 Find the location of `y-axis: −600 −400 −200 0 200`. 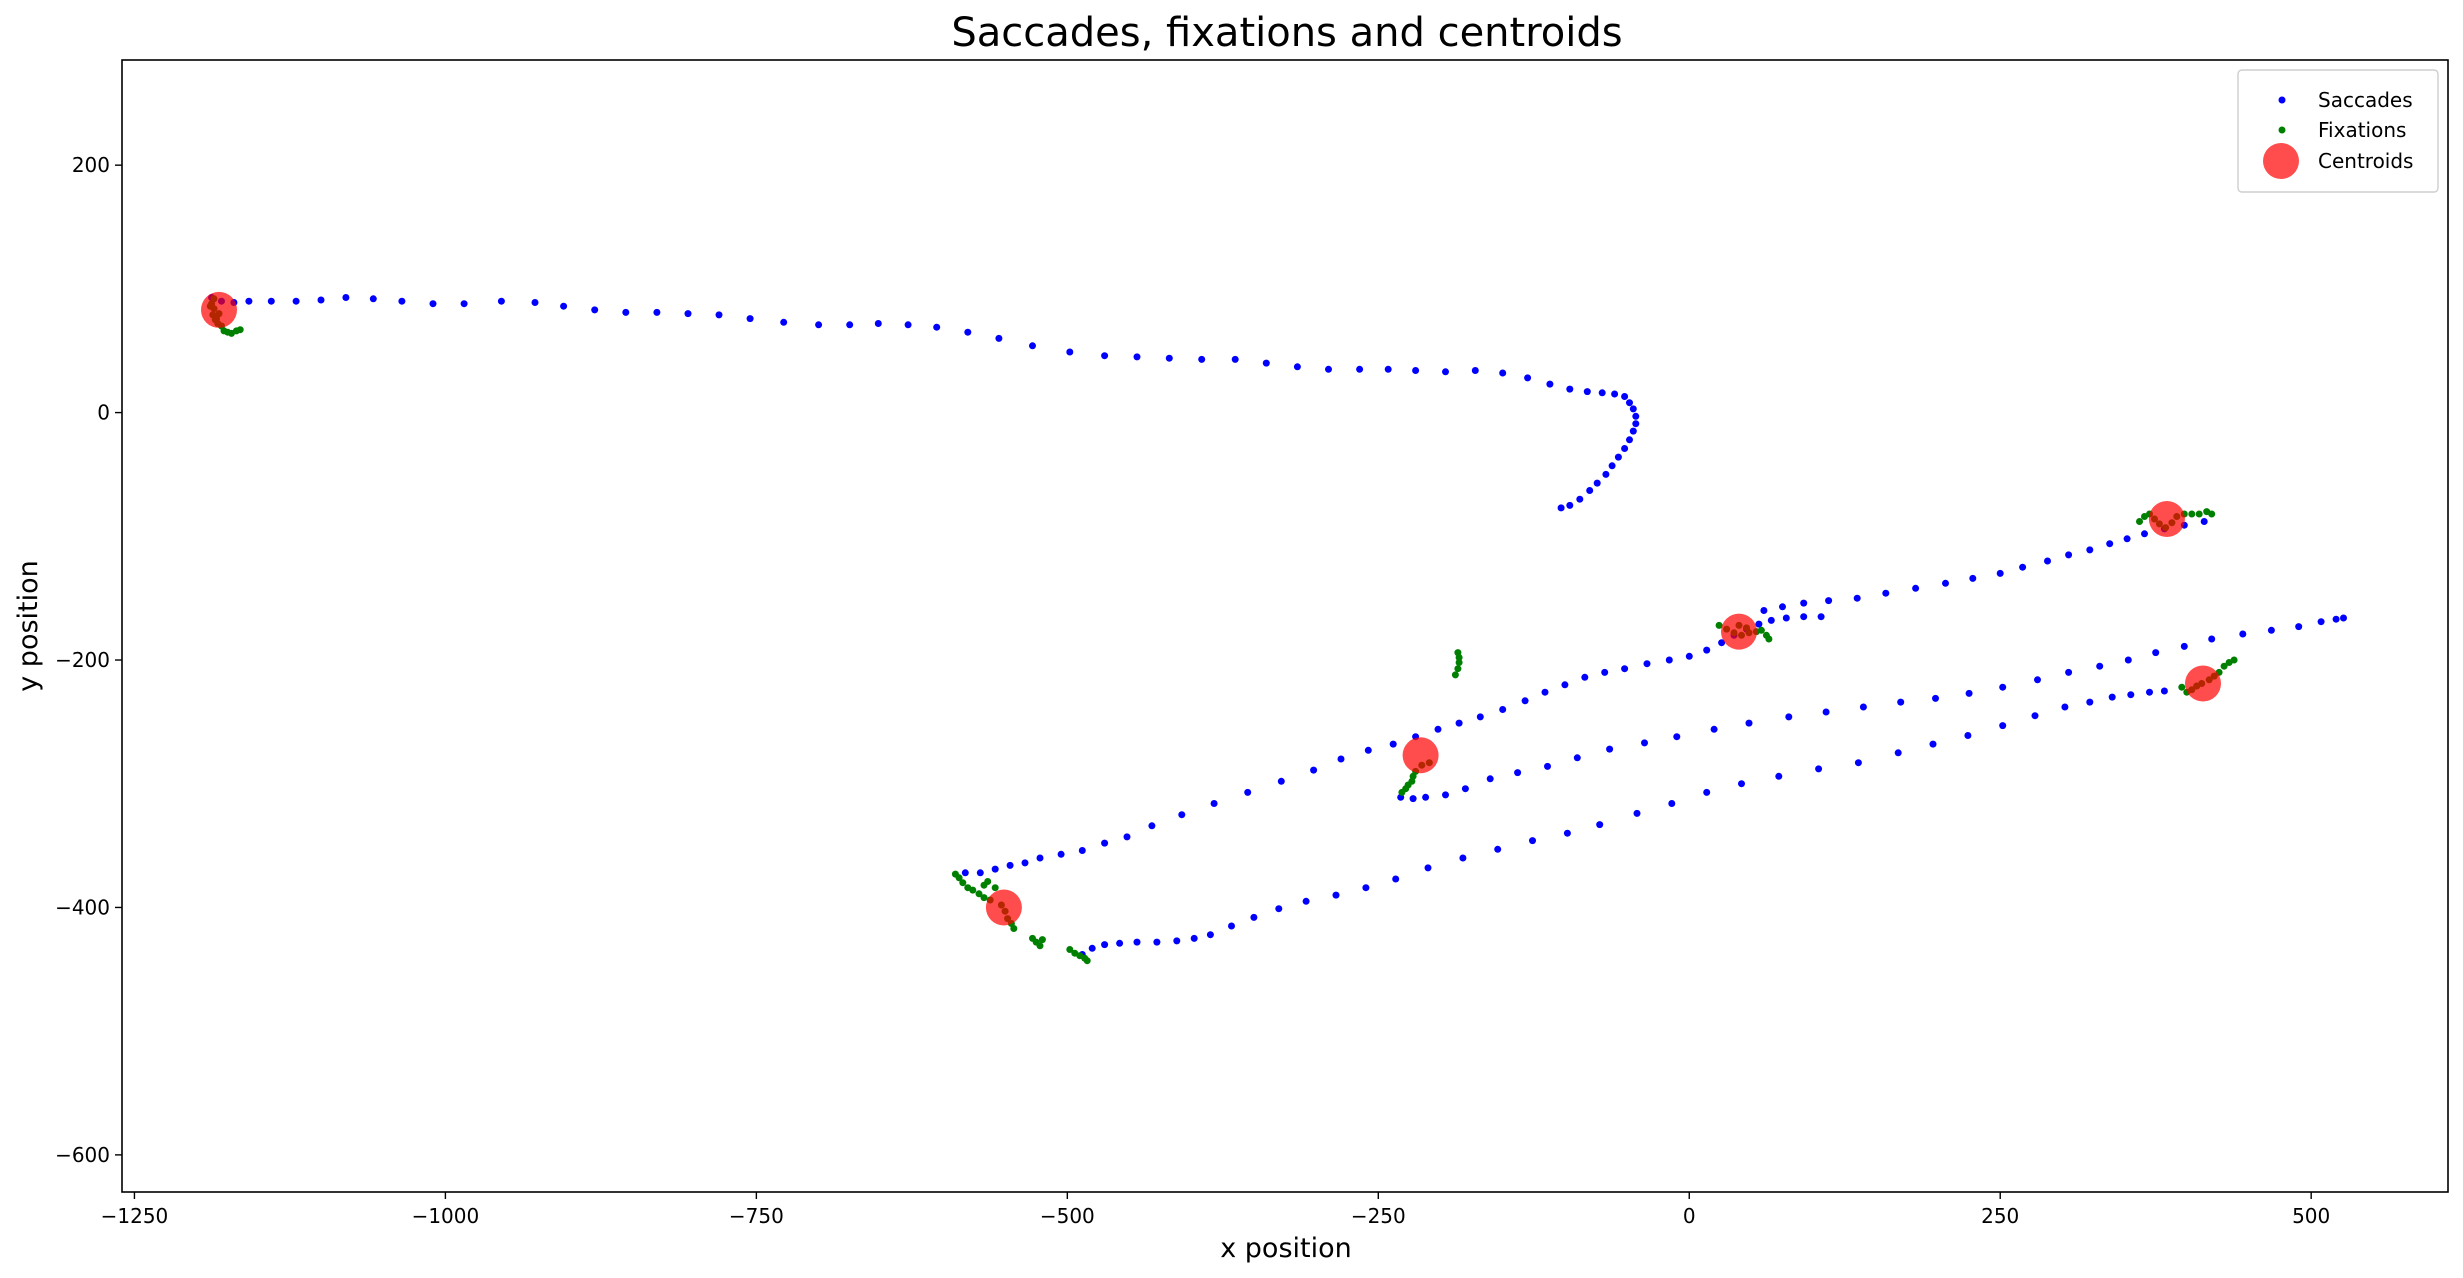

y-axis: −600 −400 −200 0 200 is located at coordinates (88, 660).